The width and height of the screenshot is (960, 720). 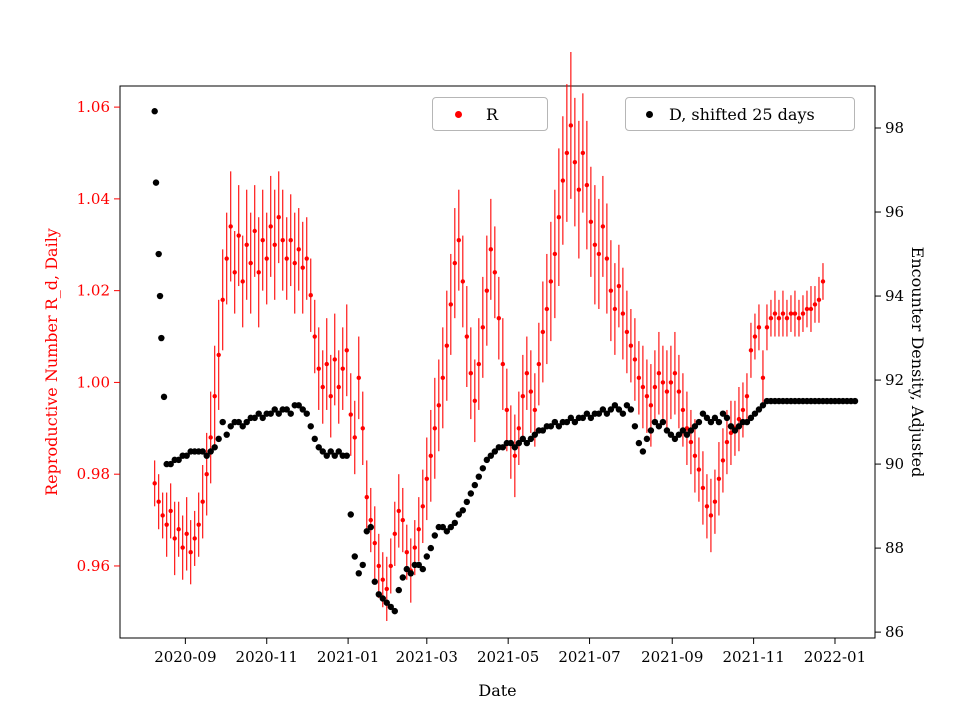 I want to click on x-tick-label: 2022-01, so click(x=835, y=657).